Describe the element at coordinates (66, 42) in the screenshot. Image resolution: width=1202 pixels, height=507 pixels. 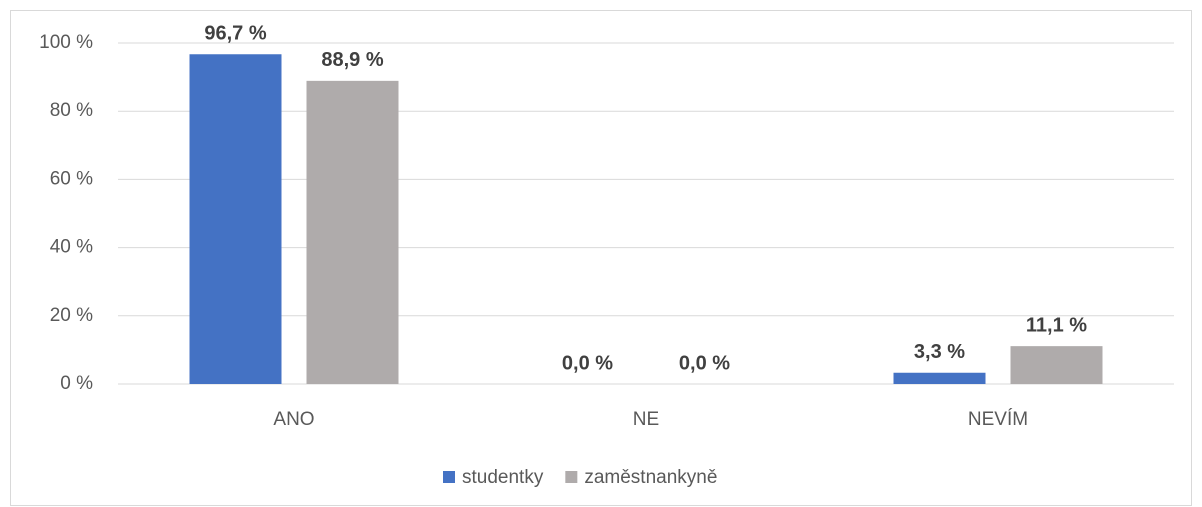
I see `y-tick-label: 100 %` at that location.